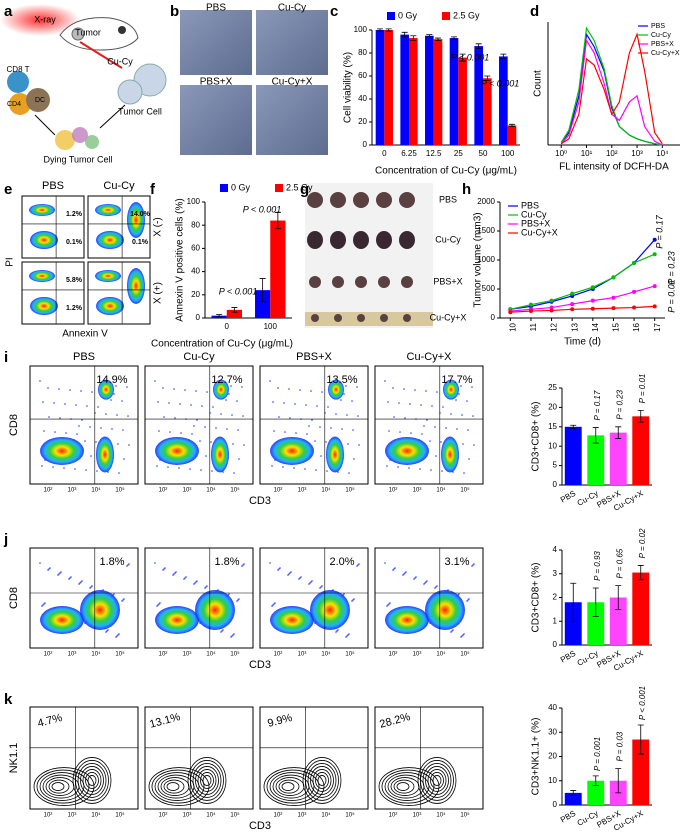  What do you see at coordinates (119, 186) in the screenshot?
I see `column-label: Cu-Cy` at bounding box center [119, 186].